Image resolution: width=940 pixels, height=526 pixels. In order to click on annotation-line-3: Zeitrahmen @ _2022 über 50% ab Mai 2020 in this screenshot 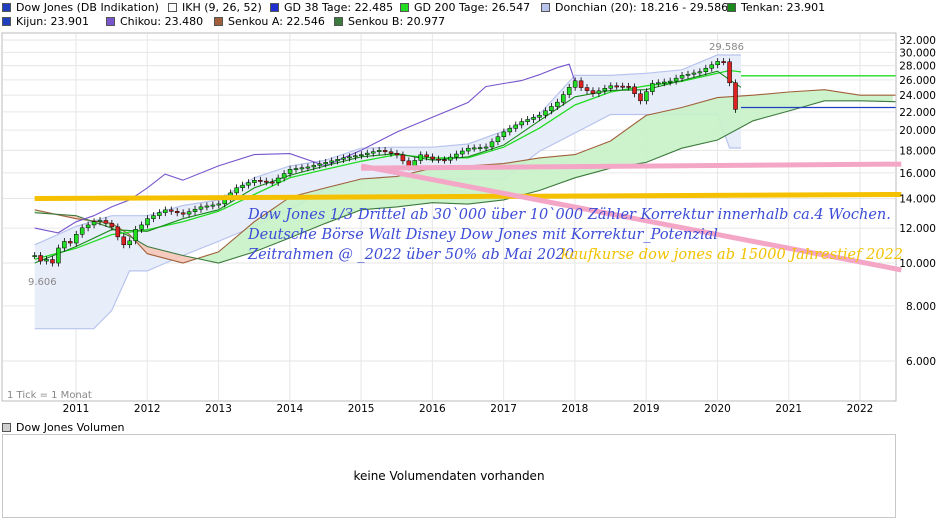, I will do `click(410, 255)`.